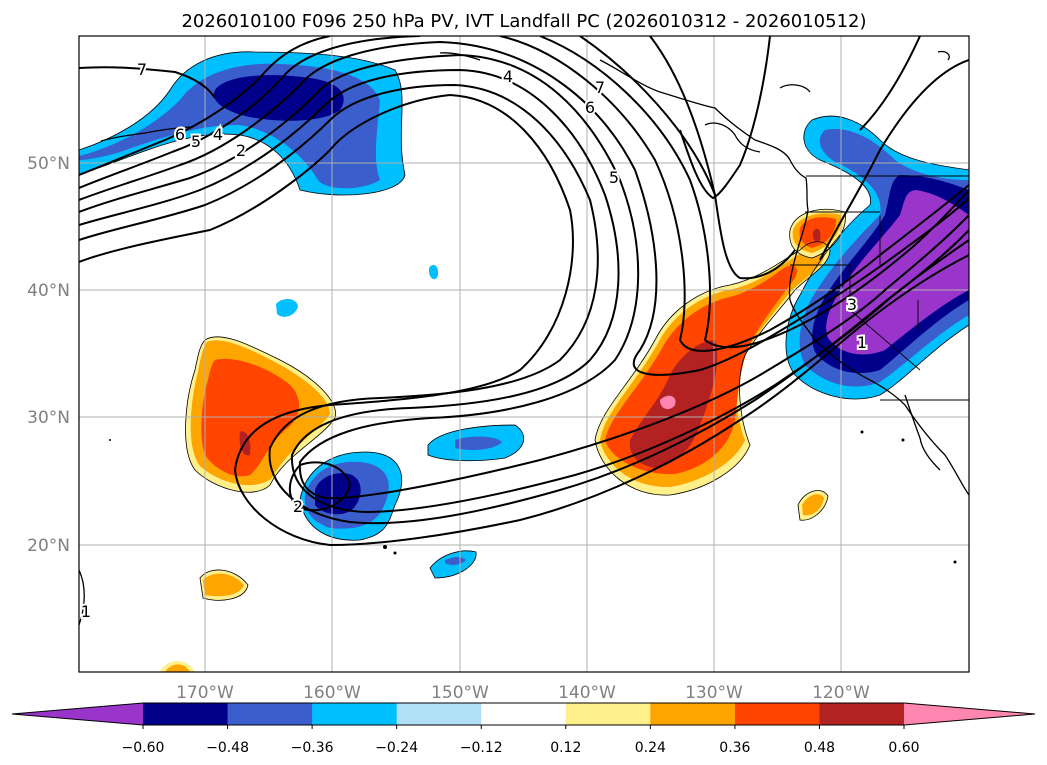  I want to click on lat-tick-label: 20°N, so click(48, 546).